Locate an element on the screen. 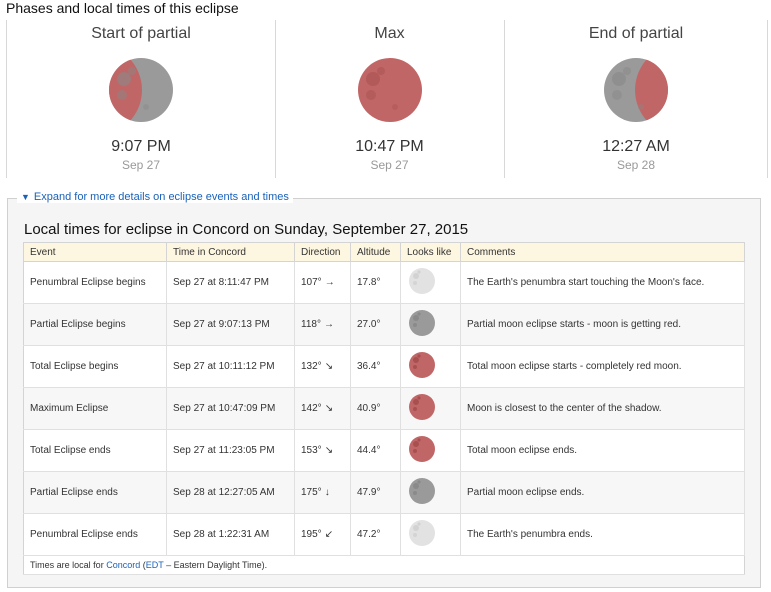  direction-value: 195° is located at coordinates (311, 534).